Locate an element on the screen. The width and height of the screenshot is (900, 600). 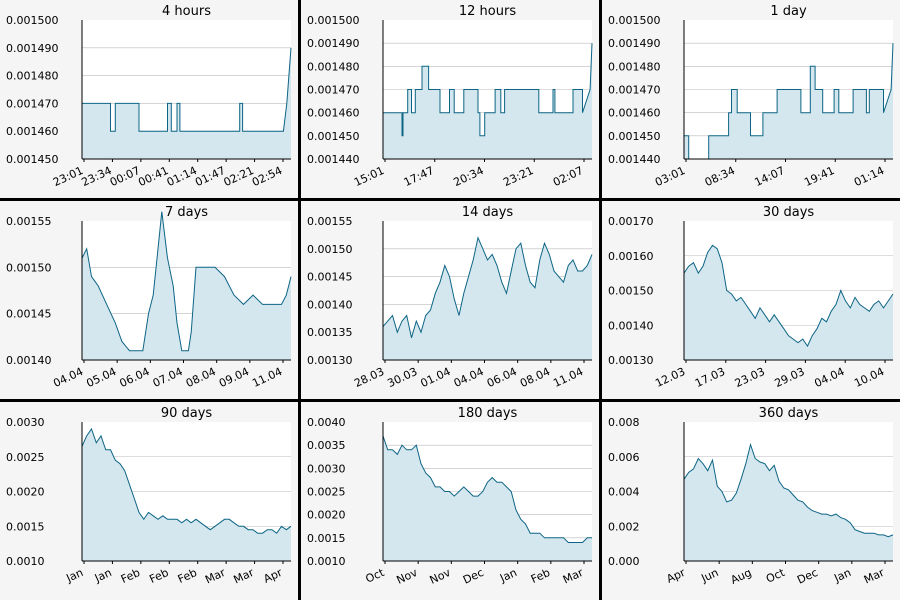
y-tick-label: 0.0010 is located at coordinates (326, 561).